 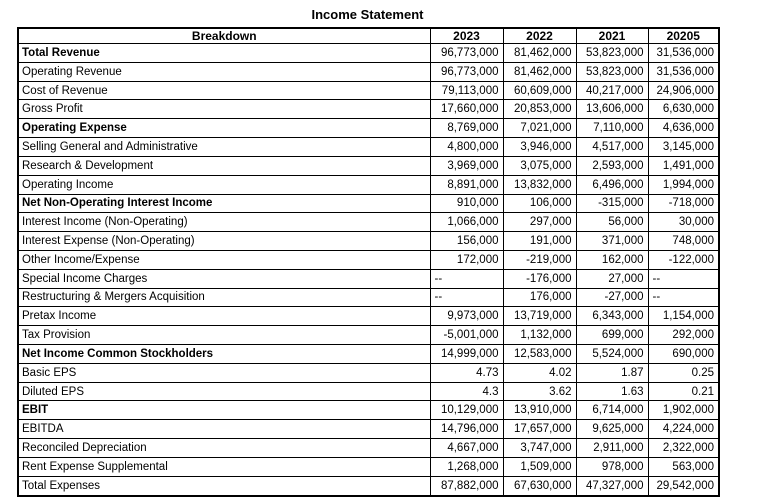 What do you see at coordinates (683, 203) in the screenshot?
I see `value-cell: -718,000` at bounding box center [683, 203].